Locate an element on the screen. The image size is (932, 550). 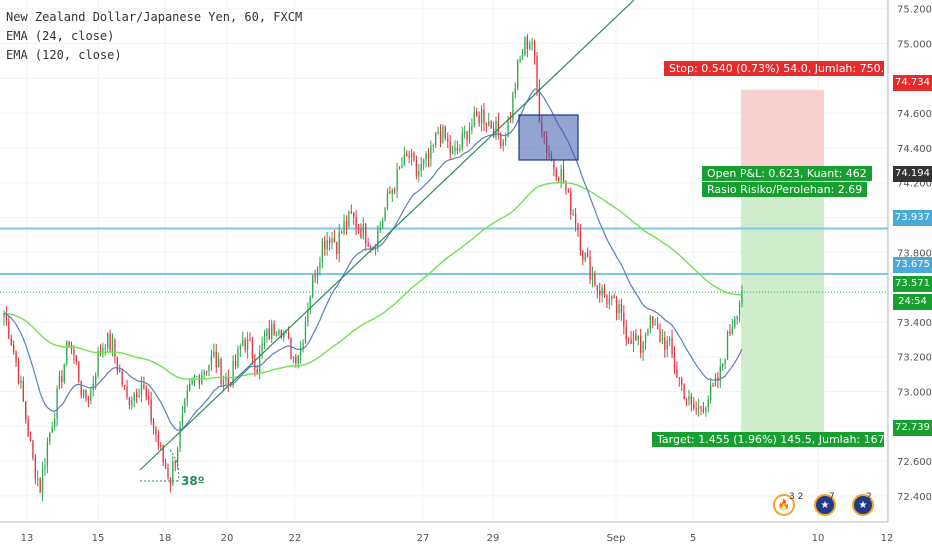
y-tick-label: 72.600 is located at coordinates (914, 462).